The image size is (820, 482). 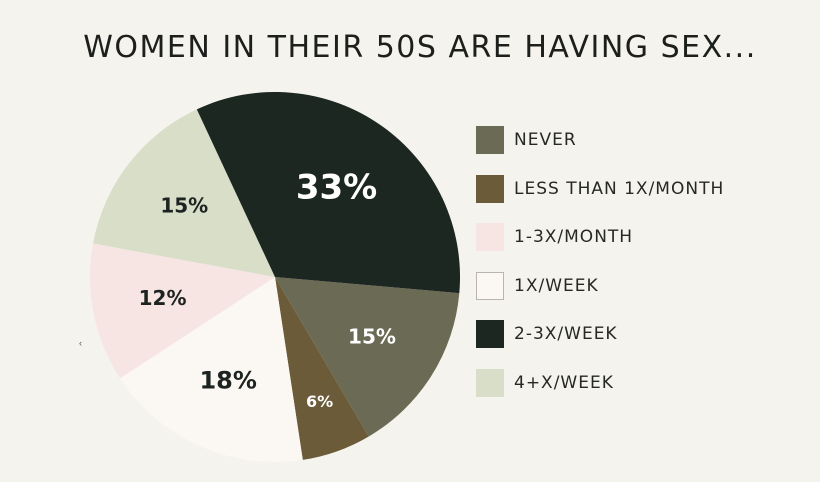 I want to click on pie-label-1-3x-month: 12%, so click(x=163, y=298).